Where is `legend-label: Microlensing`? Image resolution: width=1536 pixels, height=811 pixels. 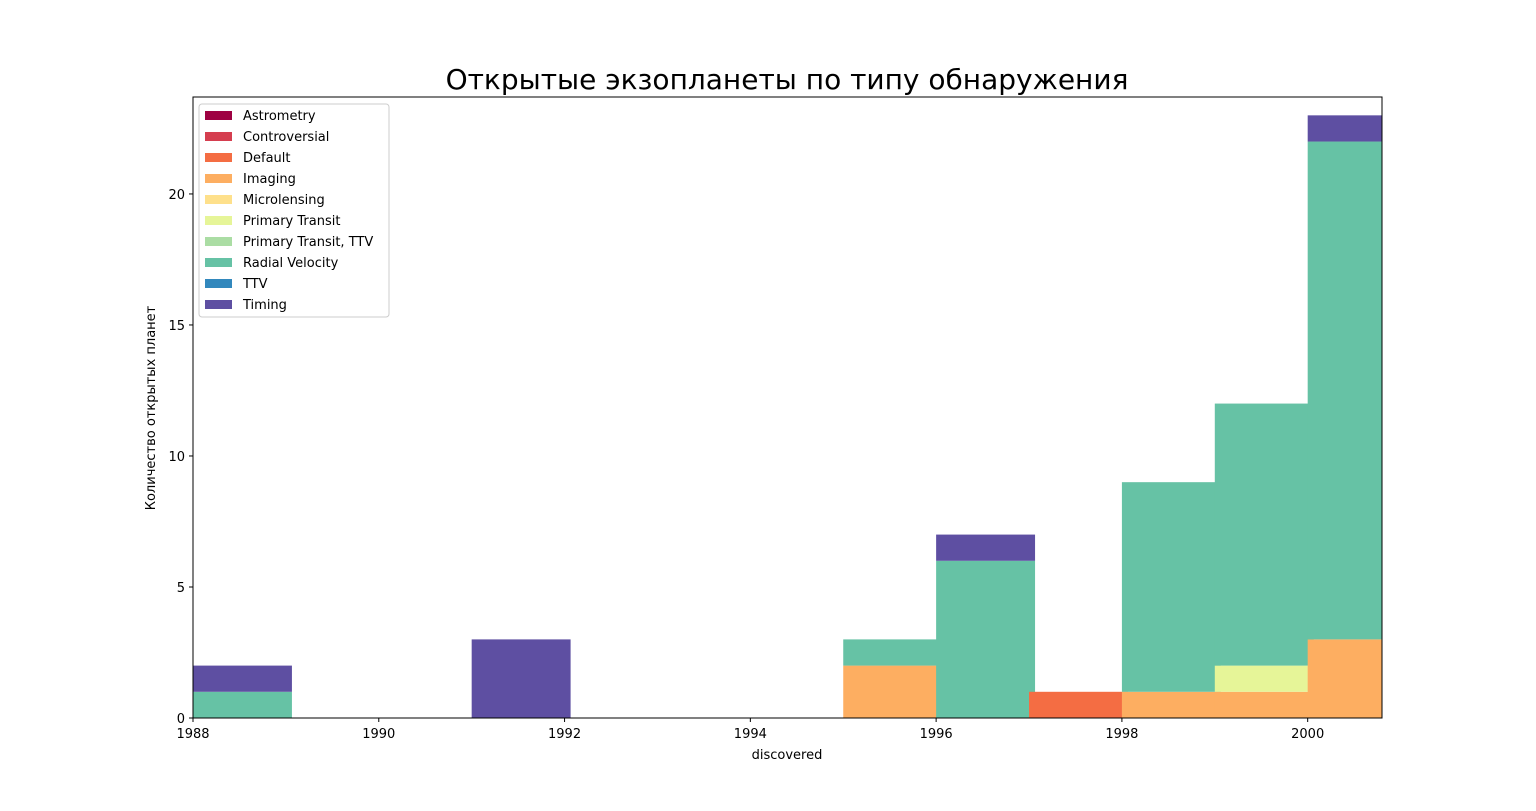 legend-label: Microlensing is located at coordinates (284, 200).